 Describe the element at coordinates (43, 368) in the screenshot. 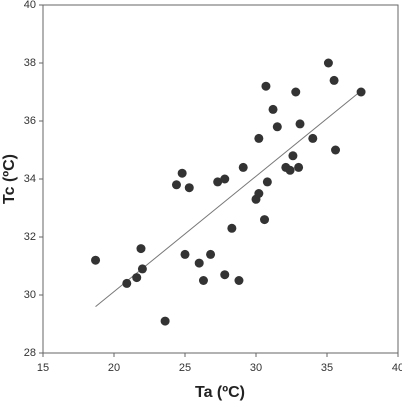

I see `x-tick-label: 15` at that location.